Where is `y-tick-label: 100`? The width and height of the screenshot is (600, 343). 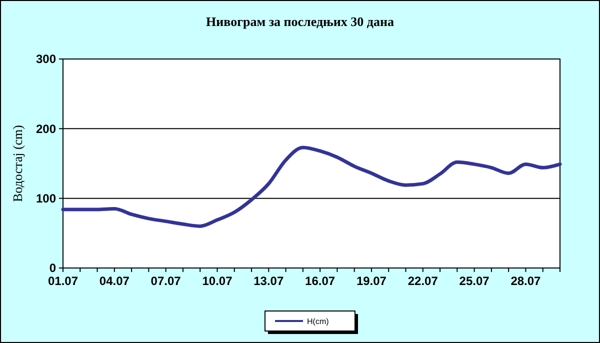 y-tick-label: 100 is located at coordinates (46, 199).